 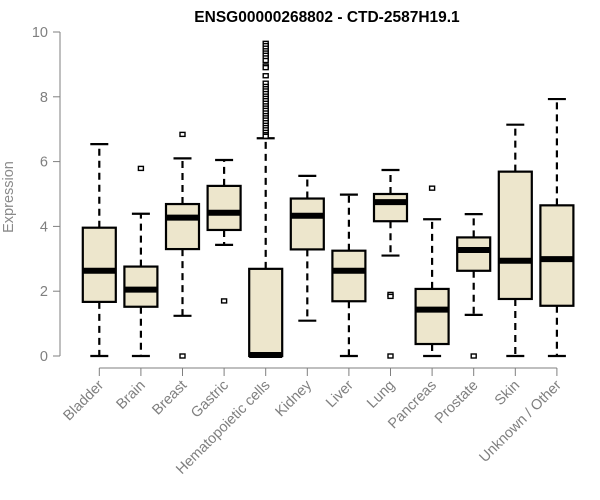 I want to click on y-axis: 0 2 4 6 8 10, so click(x=46, y=195).